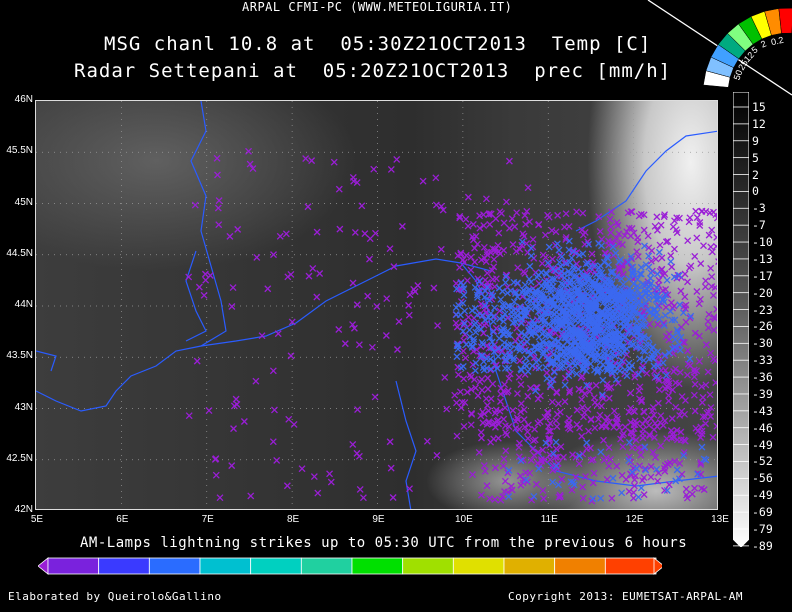 The width and height of the screenshot is (792, 612). What do you see at coordinates (762, 275) in the screenshot?
I see `temp-scale-label: -17` at bounding box center [762, 275].